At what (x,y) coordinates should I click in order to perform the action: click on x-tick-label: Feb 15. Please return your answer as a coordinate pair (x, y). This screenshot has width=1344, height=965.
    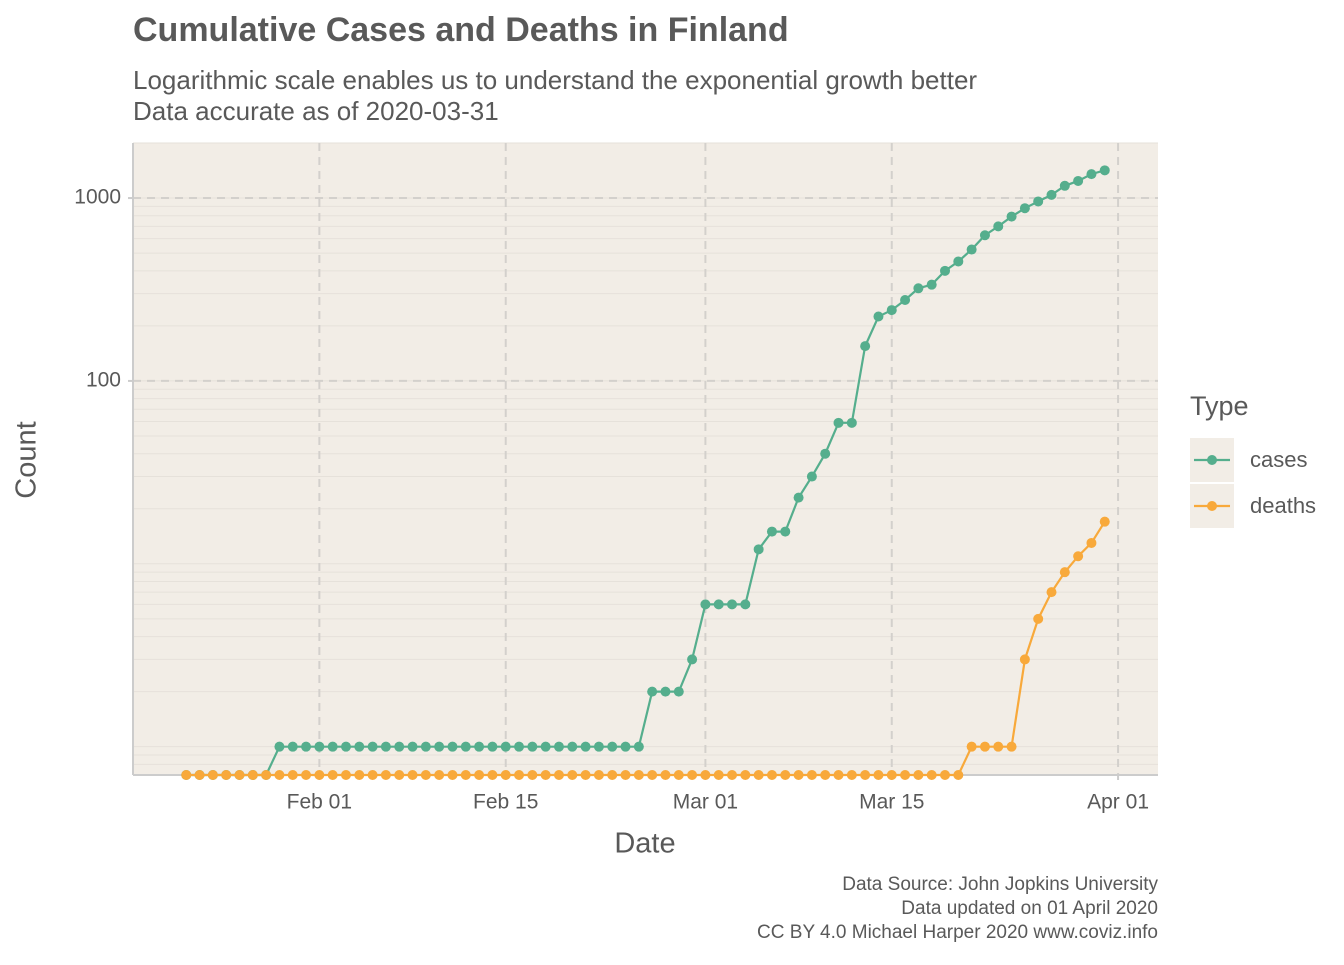
    Looking at the image, I should click on (505, 802).